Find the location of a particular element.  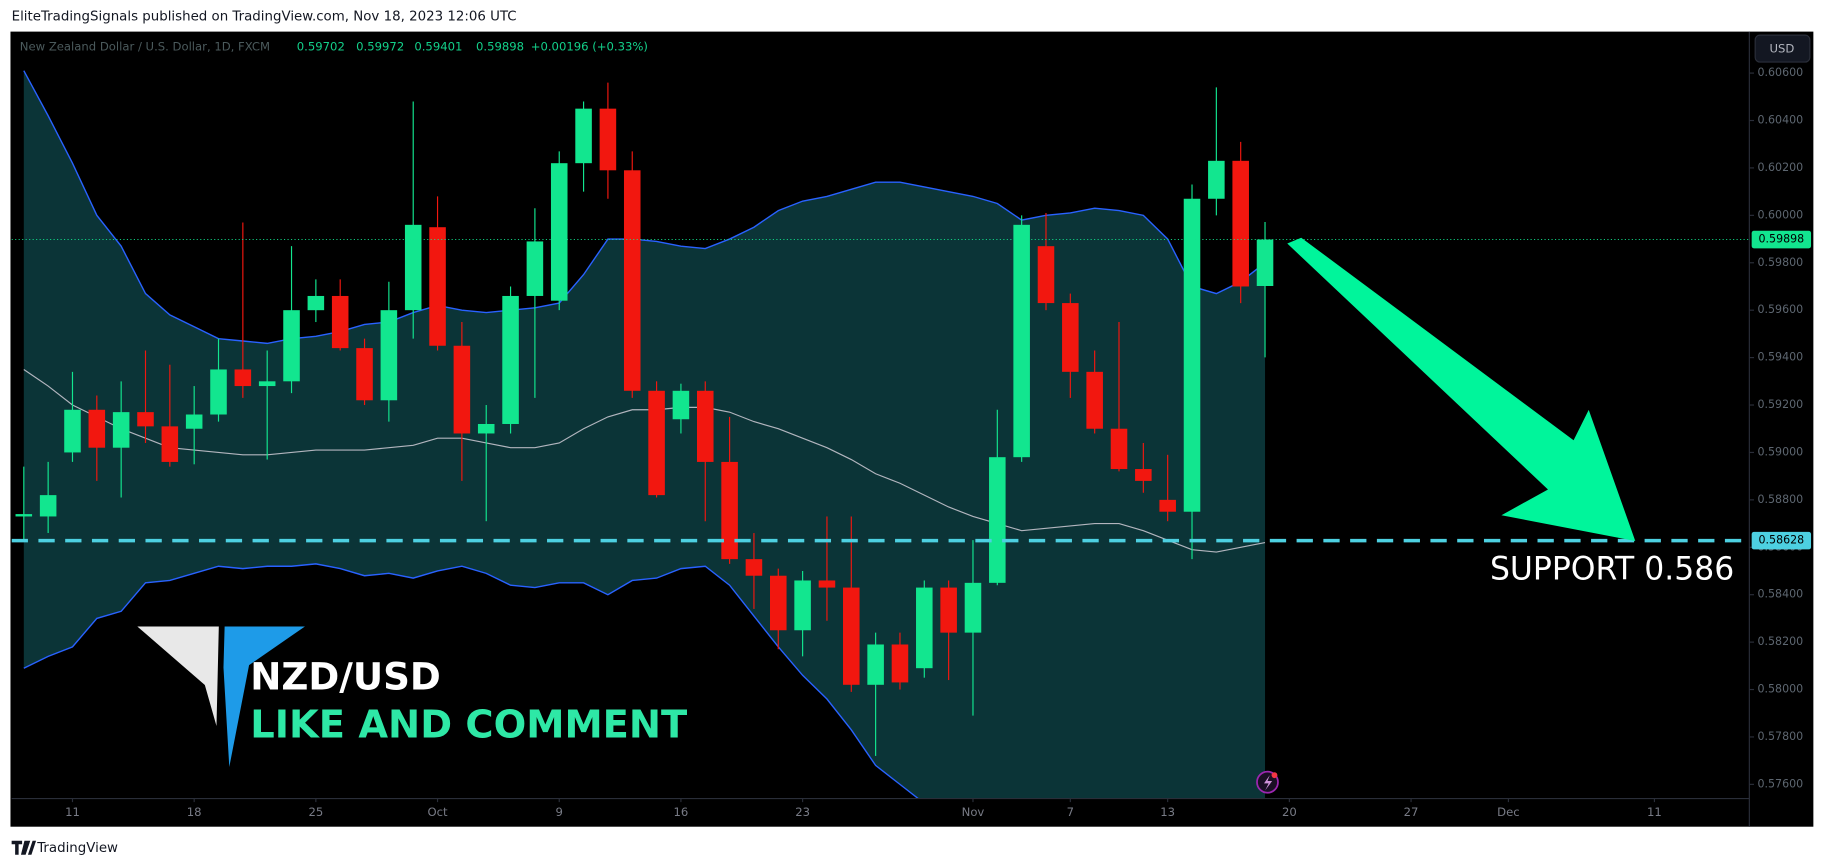

change-label: +0.00196 (+0.33%) is located at coordinates (589, 46).